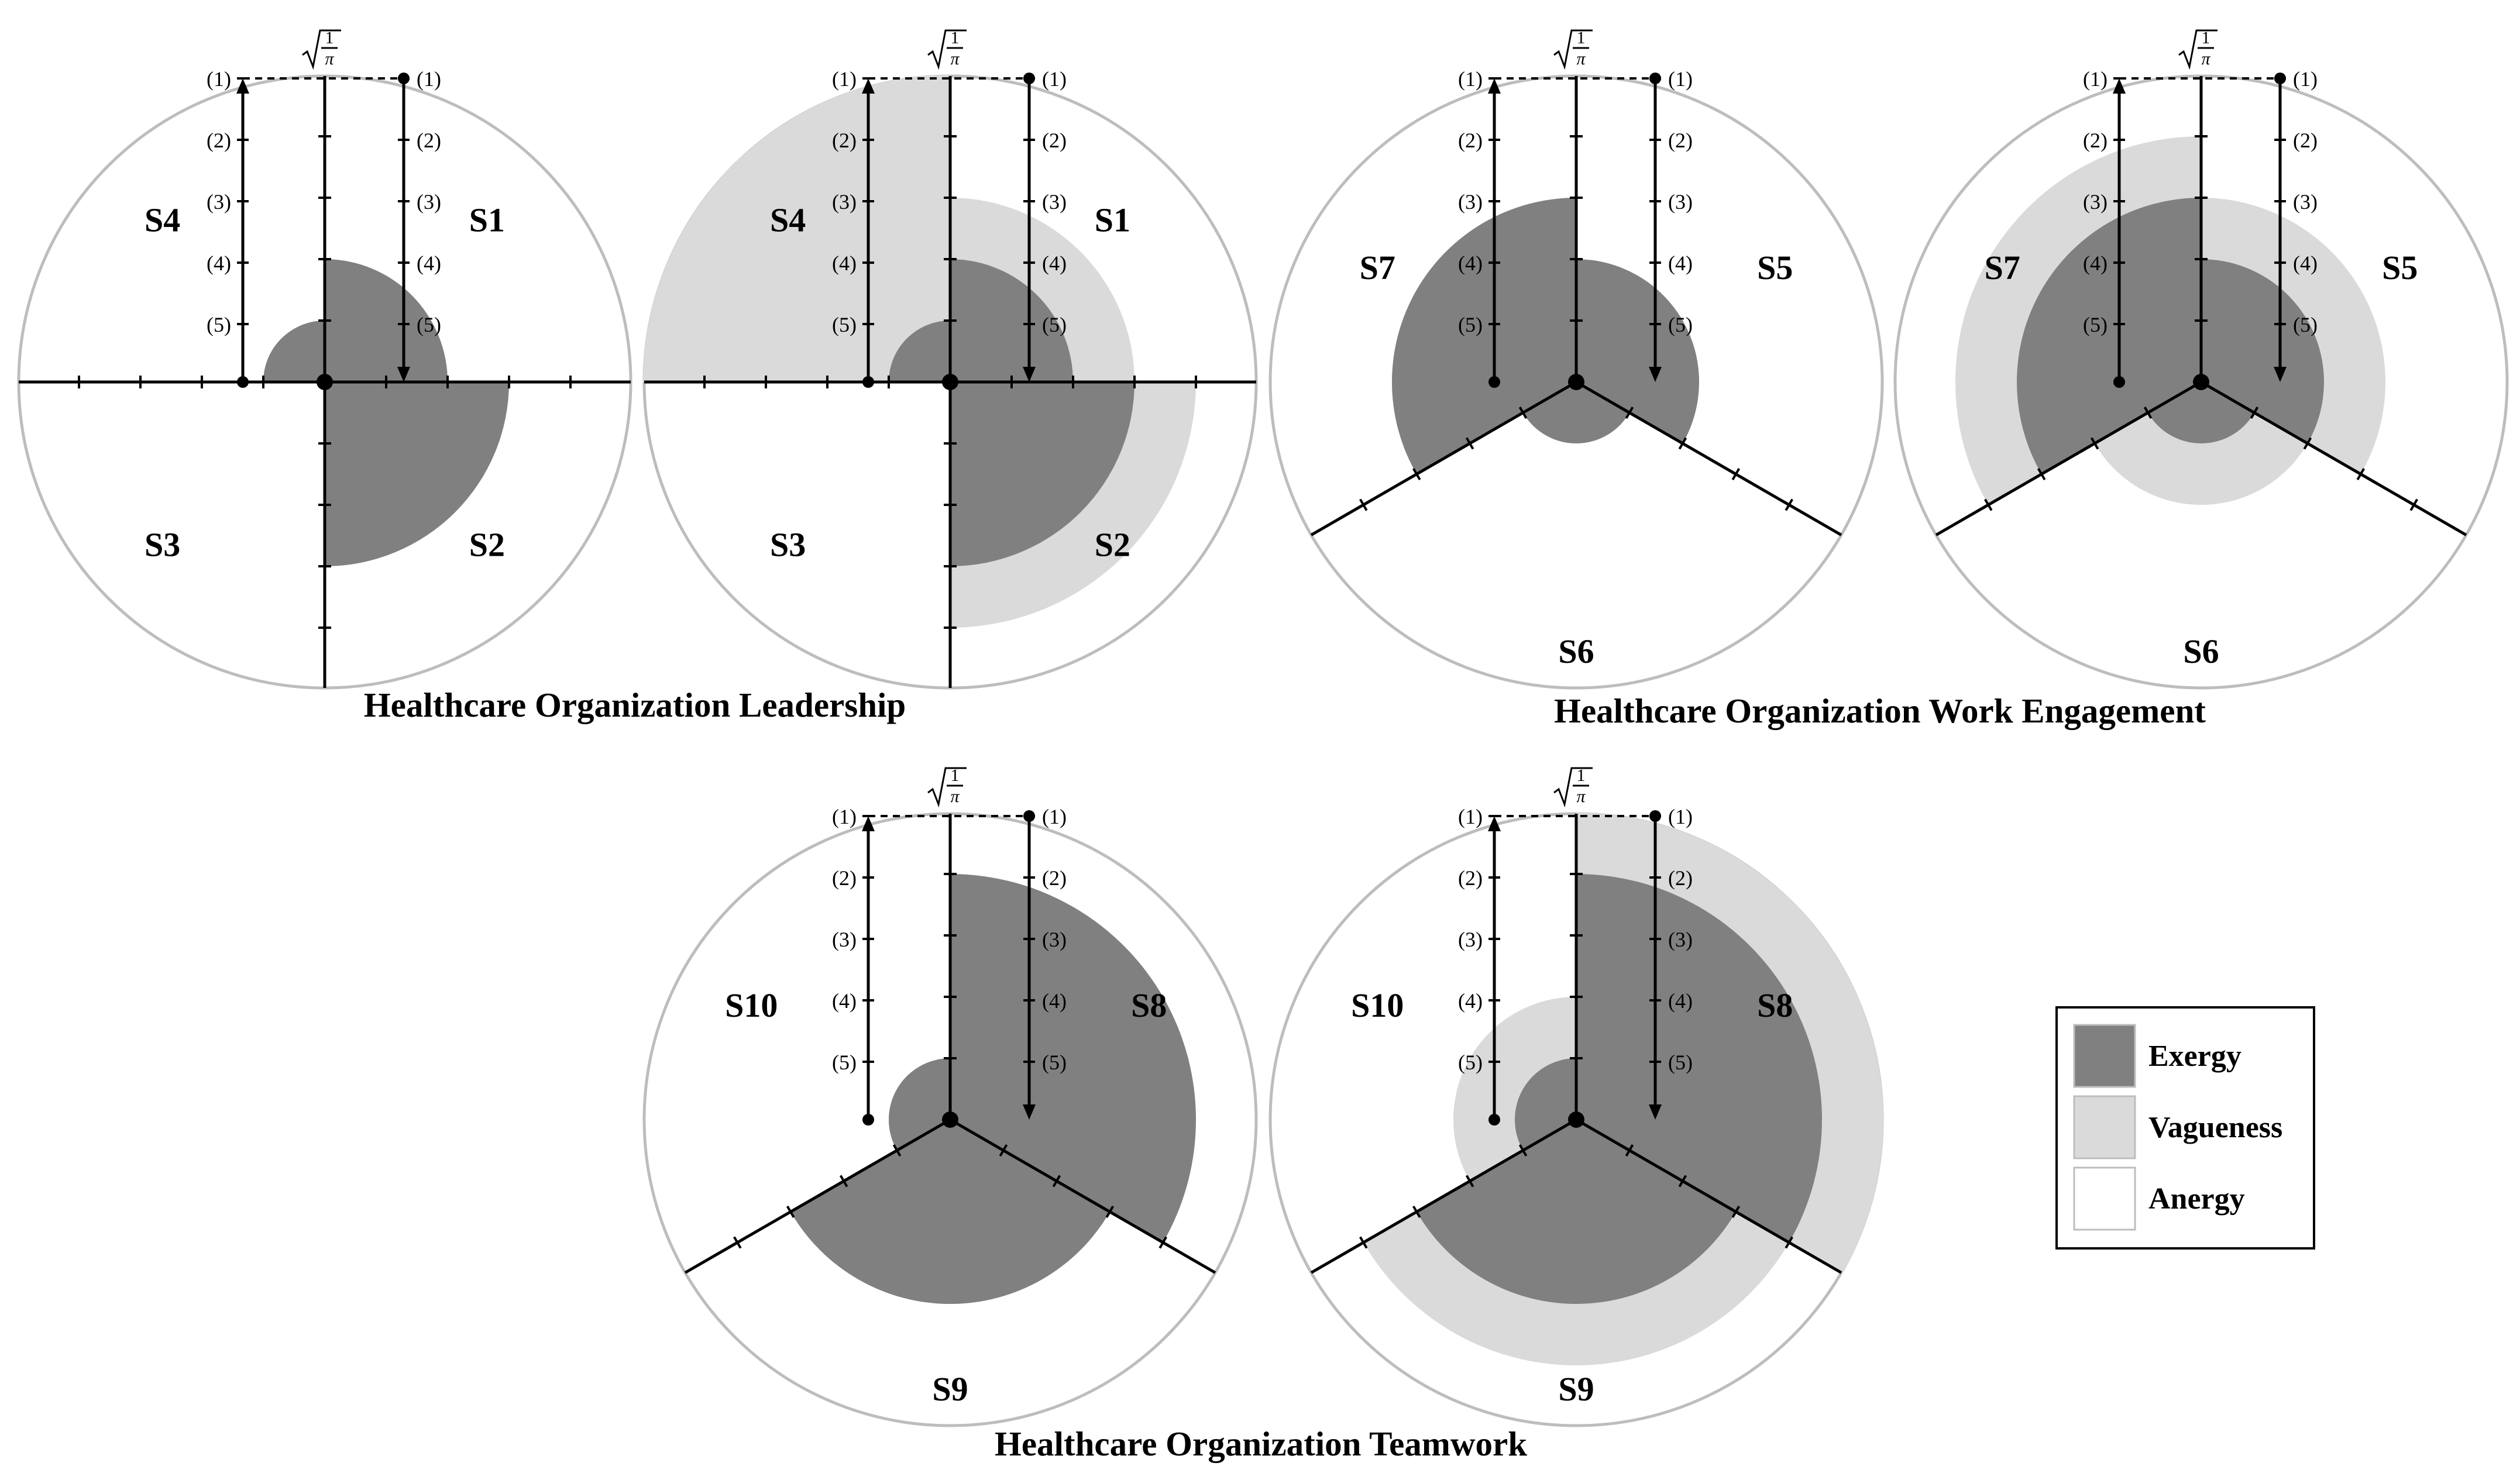  Describe the element at coordinates (2095, 202) in the screenshot. I see `level-label-left: (3)` at that location.